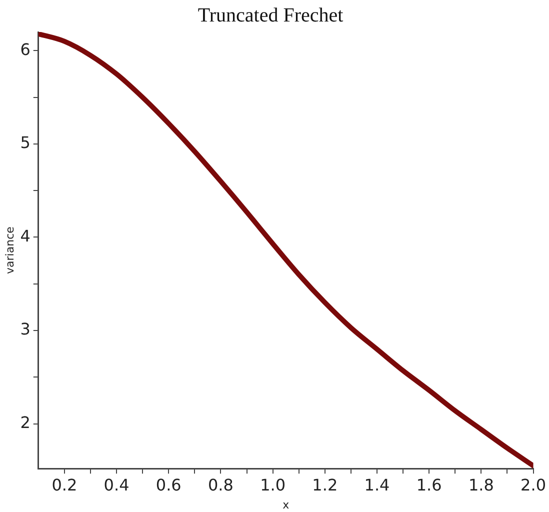 The width and height of the screenshot is (549, 512). What do you see at coordinates (286, 505) in the screenshot?
I see `x-axis-title: x` at bounding box center [286, 505].